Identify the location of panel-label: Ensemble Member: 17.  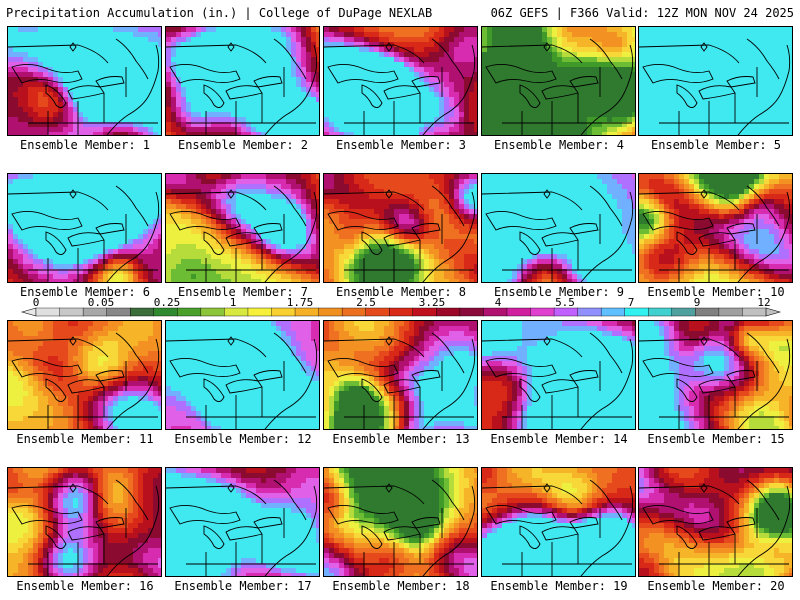
(243, 586).